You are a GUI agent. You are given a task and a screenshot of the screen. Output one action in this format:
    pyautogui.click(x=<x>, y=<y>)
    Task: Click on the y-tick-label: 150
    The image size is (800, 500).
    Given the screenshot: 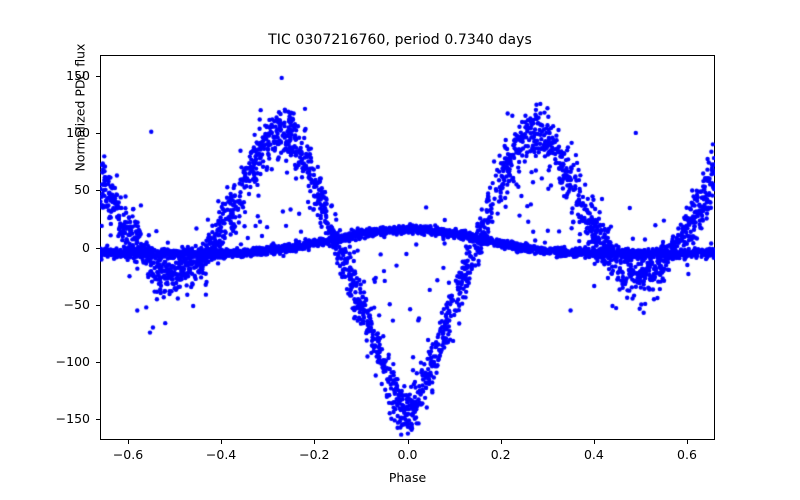 What is the action you would take?
    pyautogui.click(x=78, y=75)
    